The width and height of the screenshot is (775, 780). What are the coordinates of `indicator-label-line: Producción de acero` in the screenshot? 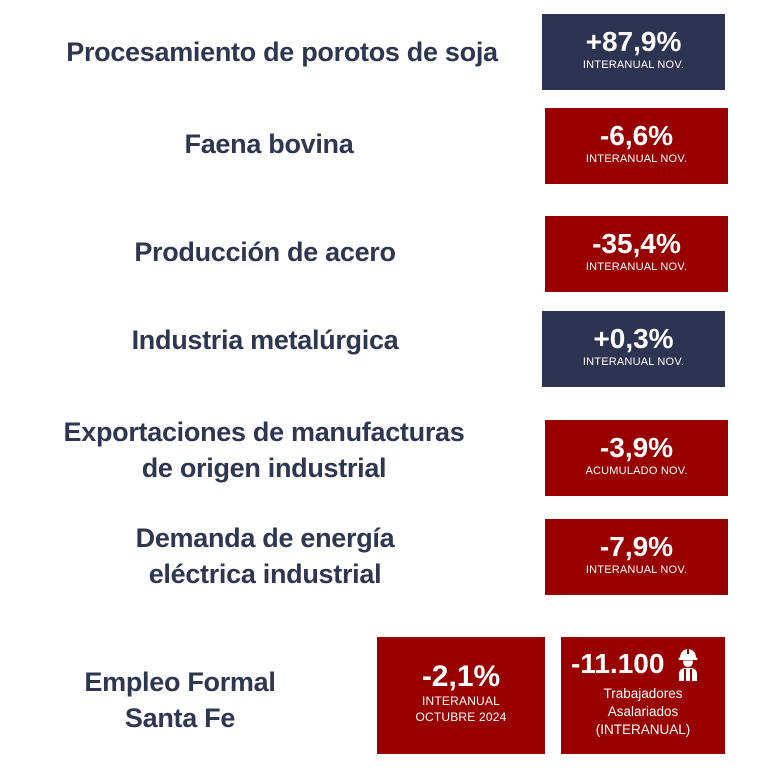 It's located at (265, 252).